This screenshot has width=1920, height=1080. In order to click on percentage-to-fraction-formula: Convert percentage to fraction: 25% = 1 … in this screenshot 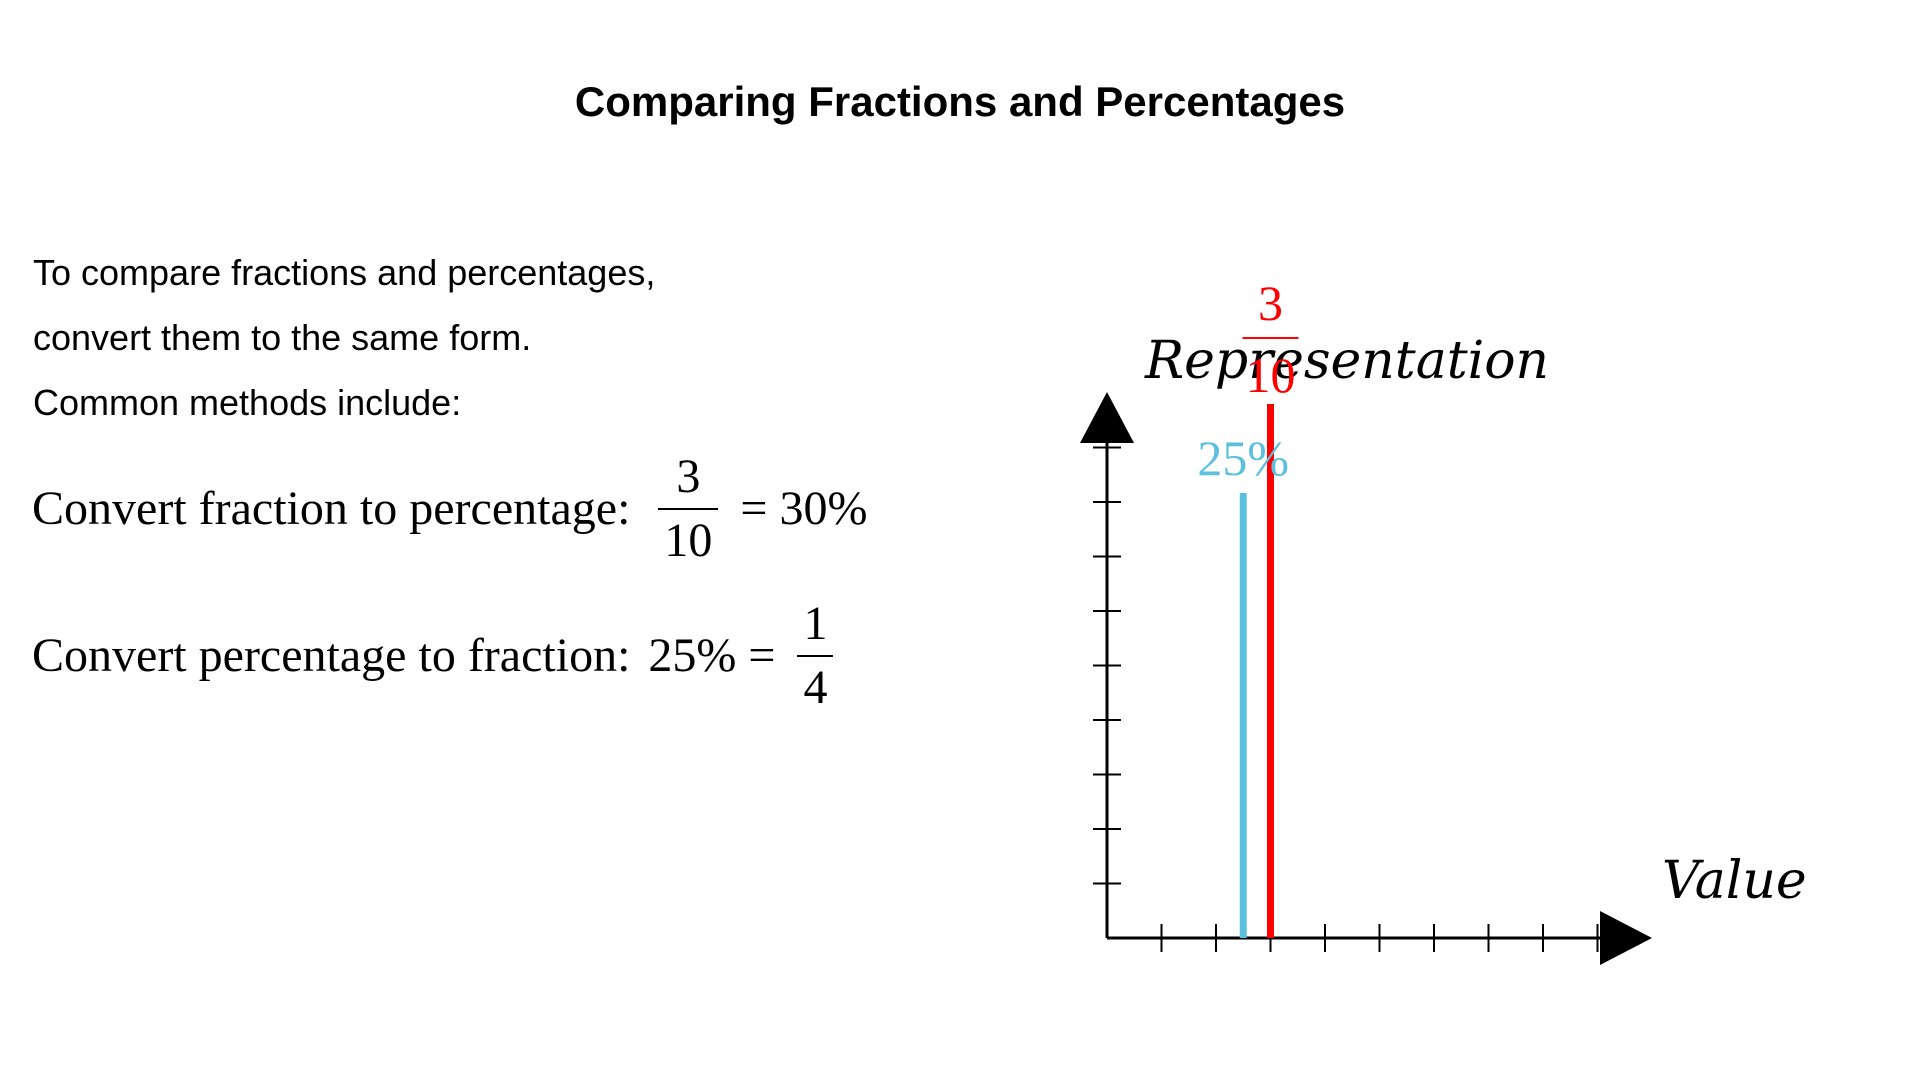, I will do `click(437, 656)`.